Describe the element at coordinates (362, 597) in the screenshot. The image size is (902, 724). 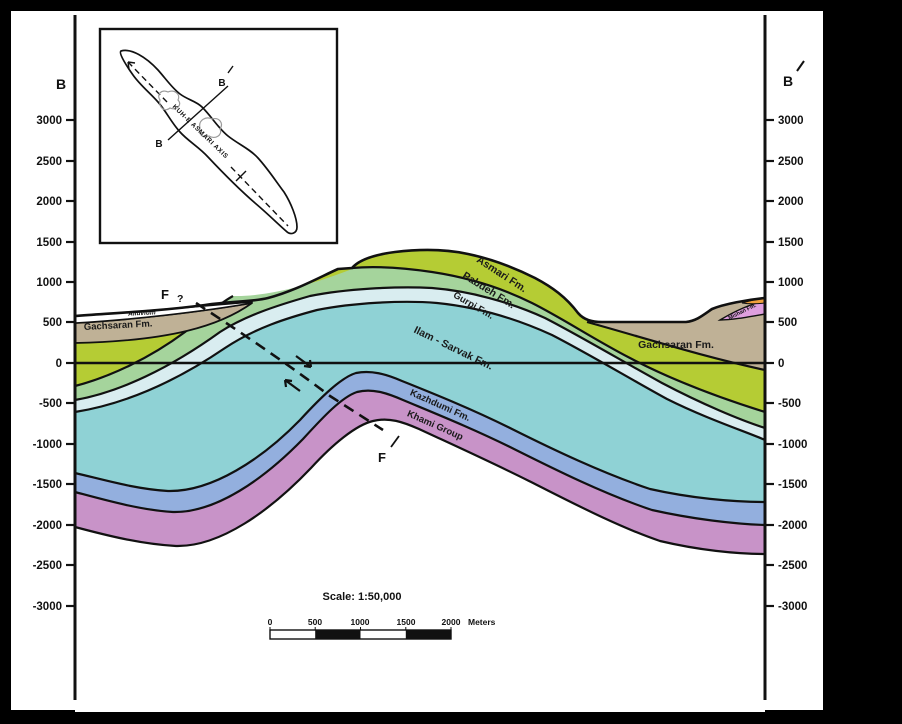
I see `scale-title: Scale: 1:50,000` at that location.